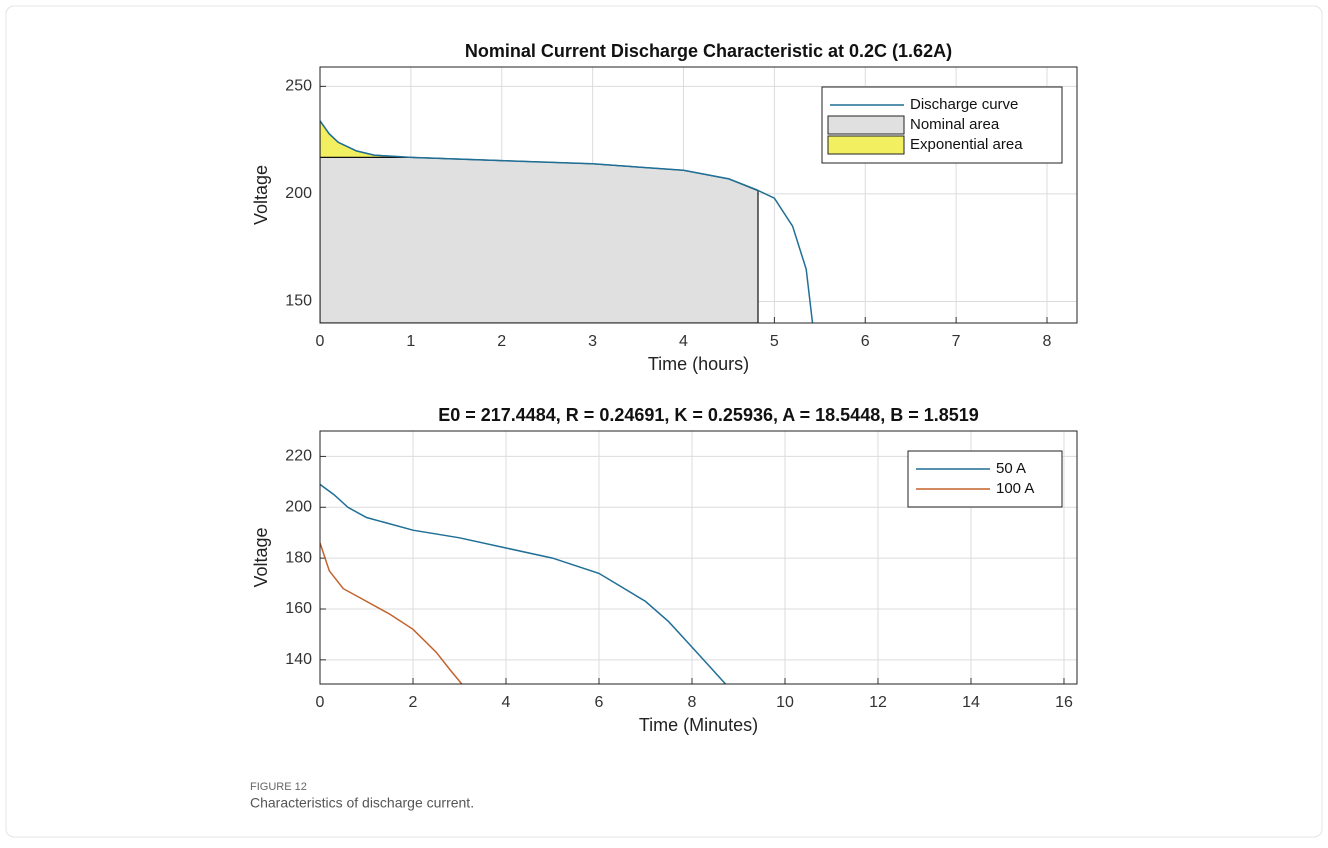 Image resolution: width=1328 pixels, height=848 pixels. Describe the element at coordinates (298, 301) in the screenshot. I see `y-tick-label: 150` at that location.